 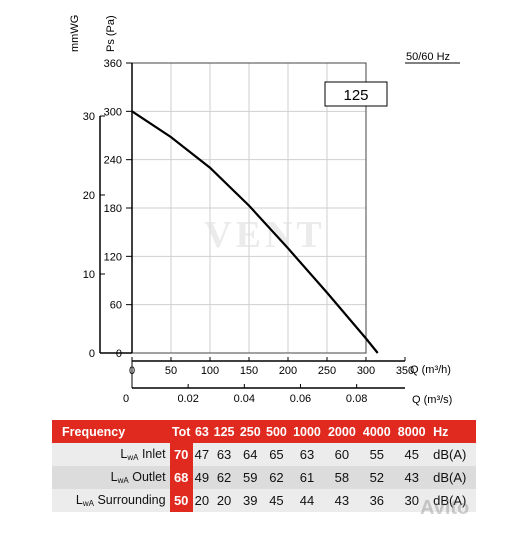 I want to click on tot-value: 68, so click(x=181, y=477).